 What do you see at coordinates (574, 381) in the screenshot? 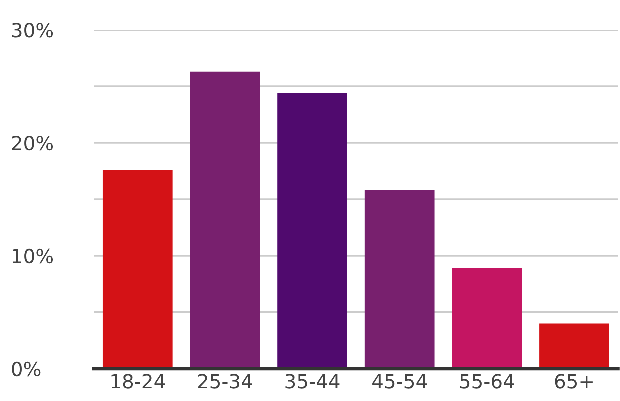
I see `x-tick-label: 65+` at bounding box center [574, 381].